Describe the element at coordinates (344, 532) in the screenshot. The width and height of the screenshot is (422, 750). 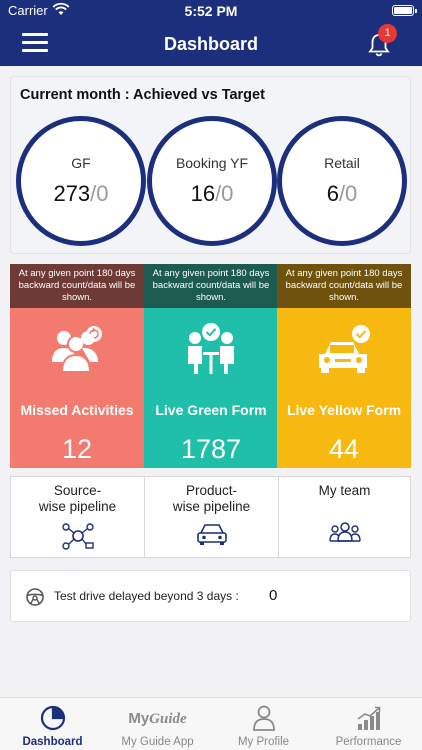
I see `team-icon` at that location.